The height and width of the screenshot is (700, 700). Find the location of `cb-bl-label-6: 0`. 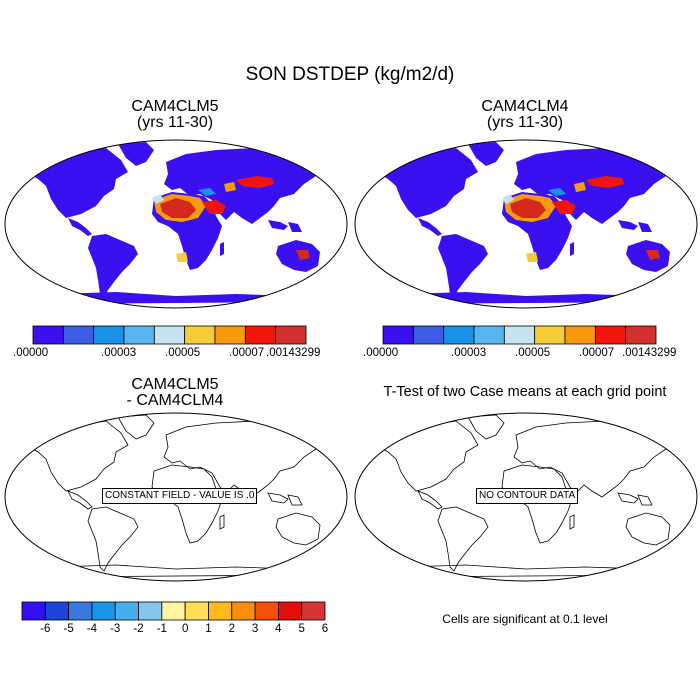

cb-bl-label-6: 0 is located at coordinates (185, 629).